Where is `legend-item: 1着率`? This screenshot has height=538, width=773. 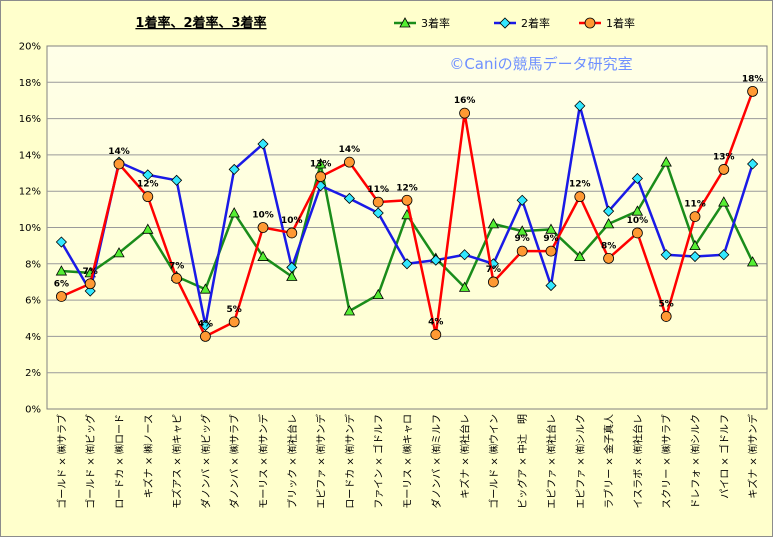 legend-item: 1着率 is located at coordinates (607, 23).